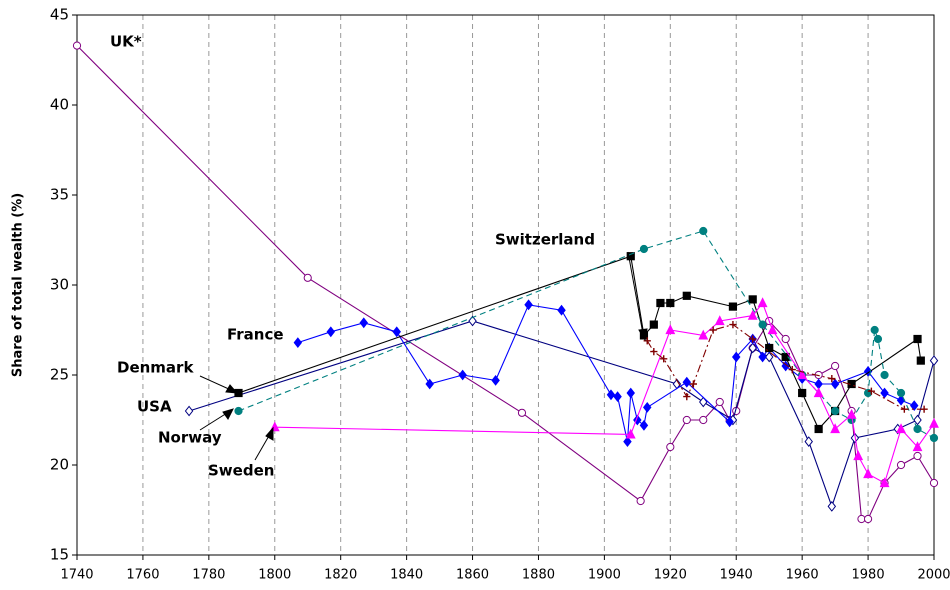 Image resolution: width=950 pixels, height=590 pixels. What do you see at coordinates (545, 240) in the screenshot?
I see `annotation: Switzerland` at bounding box center [545, 240].